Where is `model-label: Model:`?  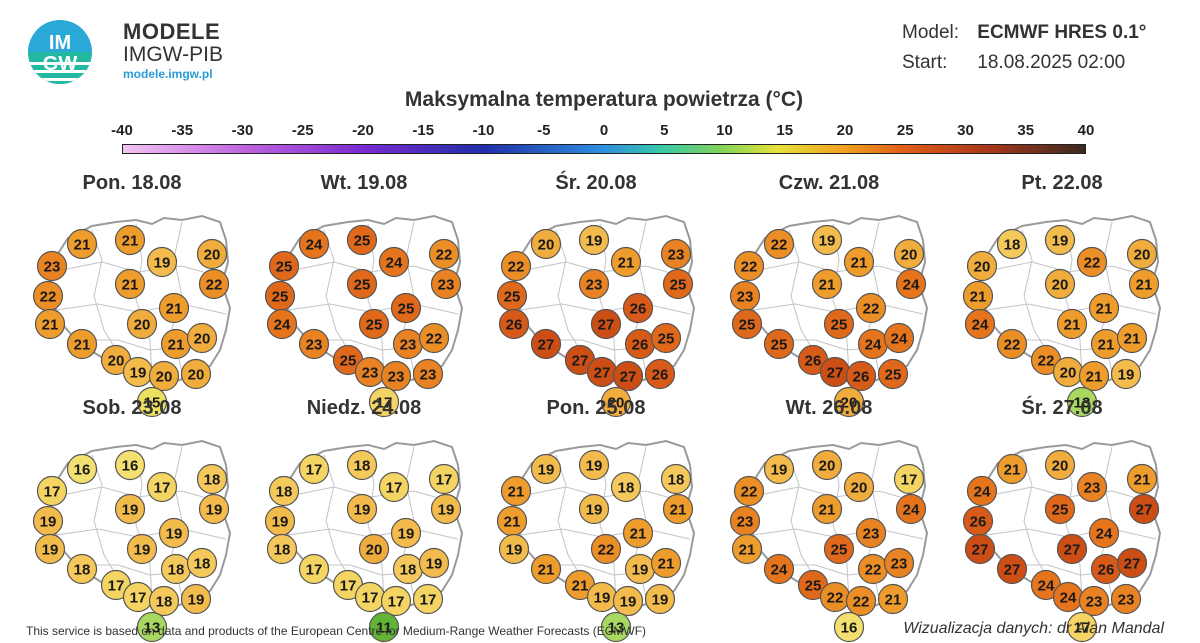
model-label: Model: is located at coordinates (931, 32).